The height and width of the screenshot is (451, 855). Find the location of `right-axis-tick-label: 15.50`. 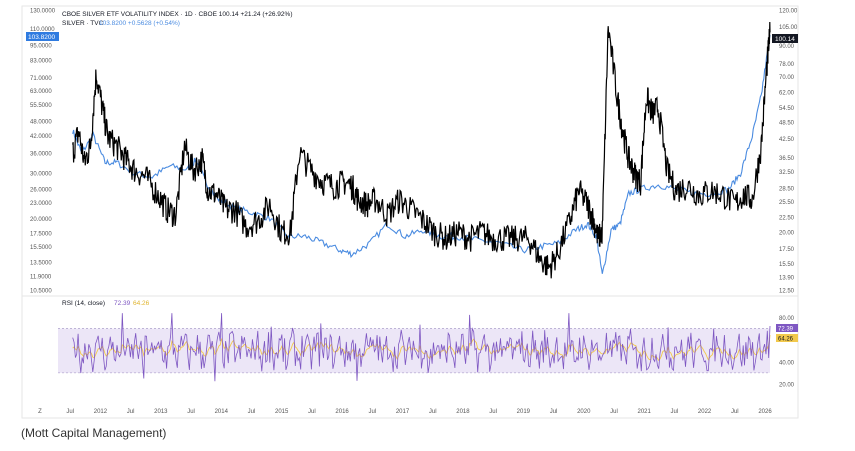

right-axis-tick-label: 15.50 is located at coordinates (787, 265).